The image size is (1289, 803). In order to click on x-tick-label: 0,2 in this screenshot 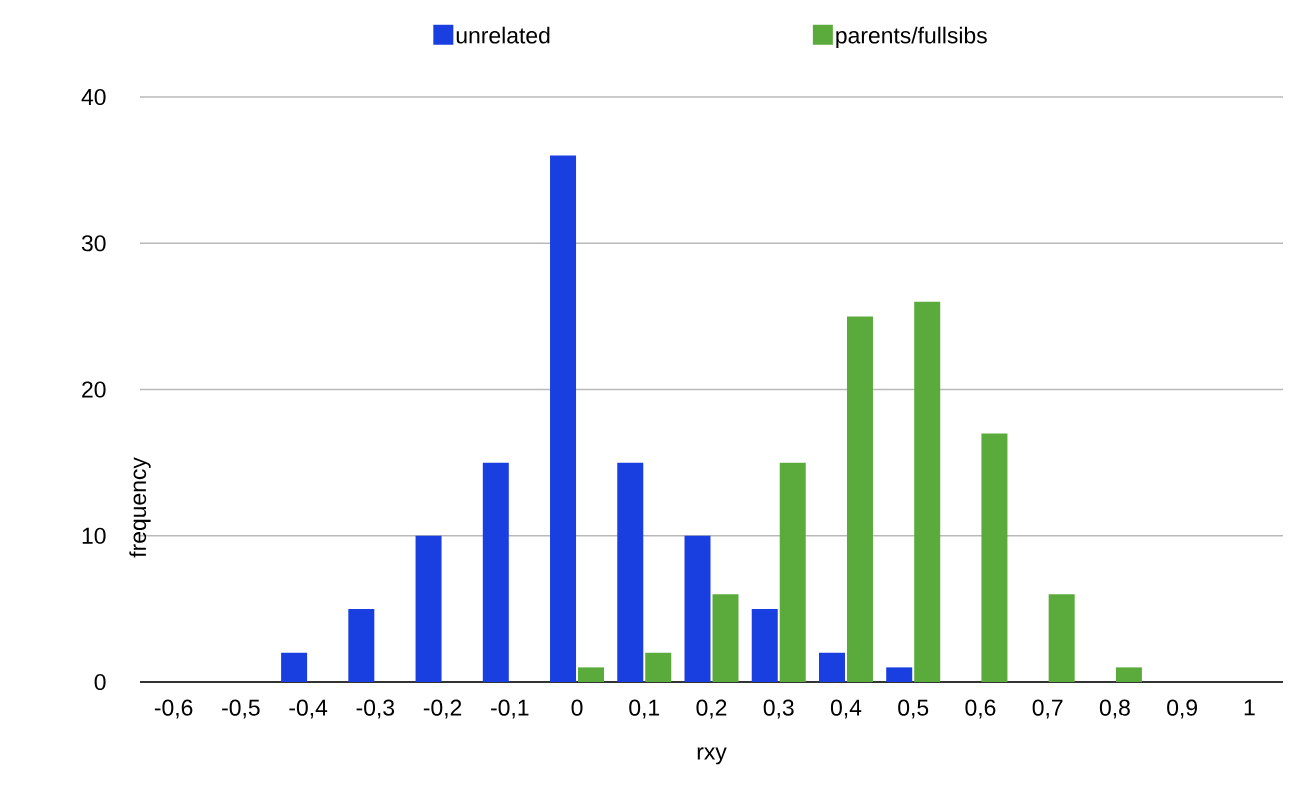, I will do `click(711, 709)`.